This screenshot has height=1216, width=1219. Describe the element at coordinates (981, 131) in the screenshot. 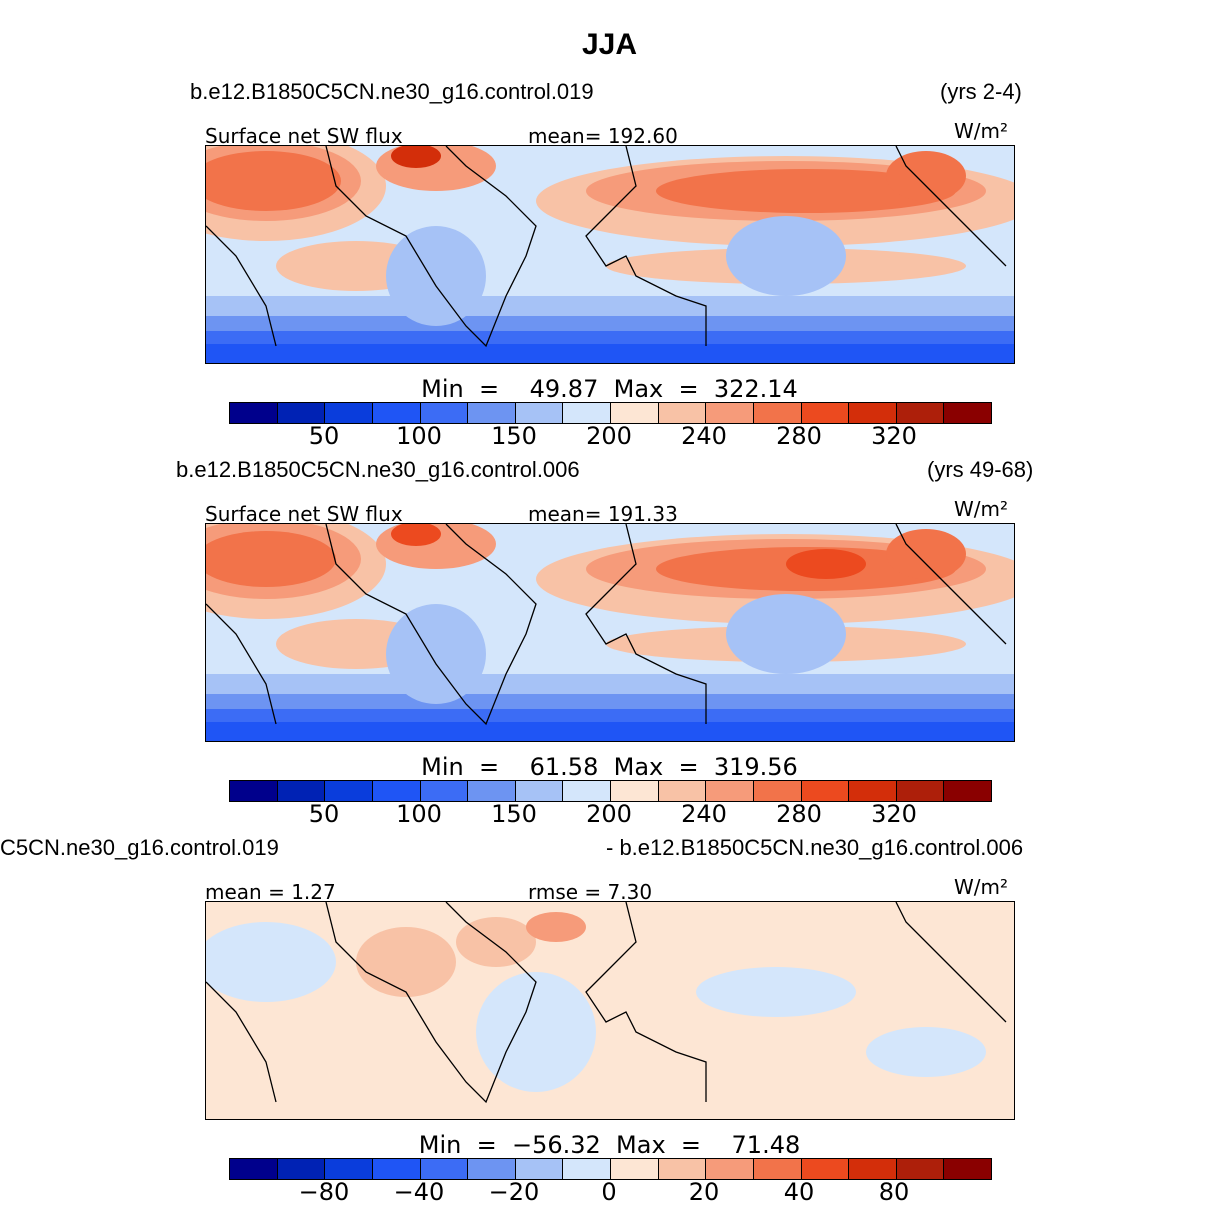

I see `panel1-units: W/m²` at that location.